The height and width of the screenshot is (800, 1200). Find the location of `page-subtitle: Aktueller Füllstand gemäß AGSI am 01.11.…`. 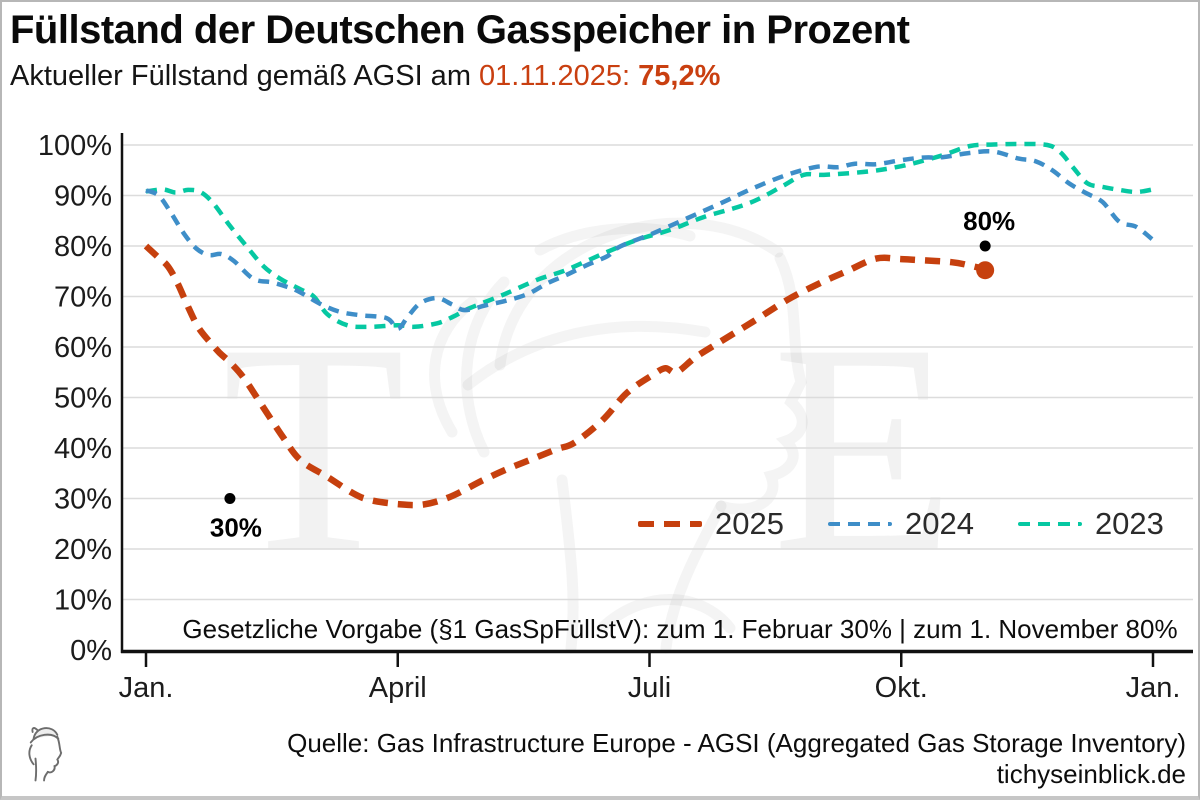

page-subtitle: Aktueller Füllstand gemäß AGSI am 01.11.… is located at coordinates (365, 76).